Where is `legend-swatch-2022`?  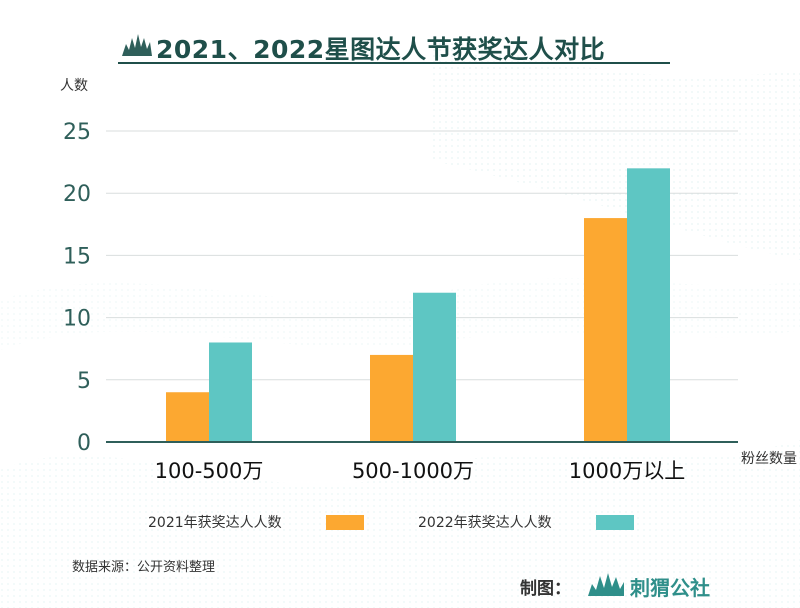 legend-swatch-2022 is located at coordinates (615, 522).